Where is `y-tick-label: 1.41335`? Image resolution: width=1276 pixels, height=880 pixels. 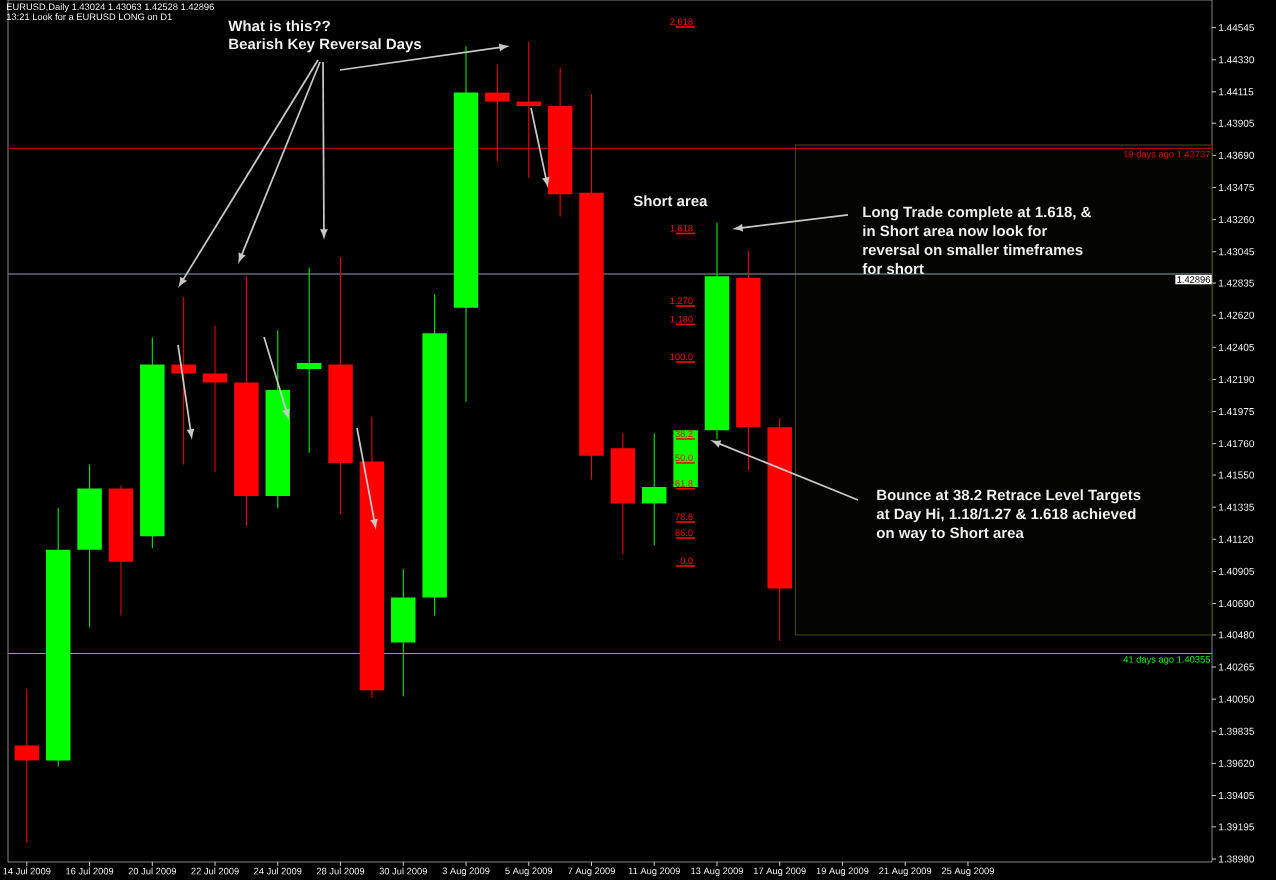 y-tick-label: 1.41335 is located at coordinates (1236, 507).